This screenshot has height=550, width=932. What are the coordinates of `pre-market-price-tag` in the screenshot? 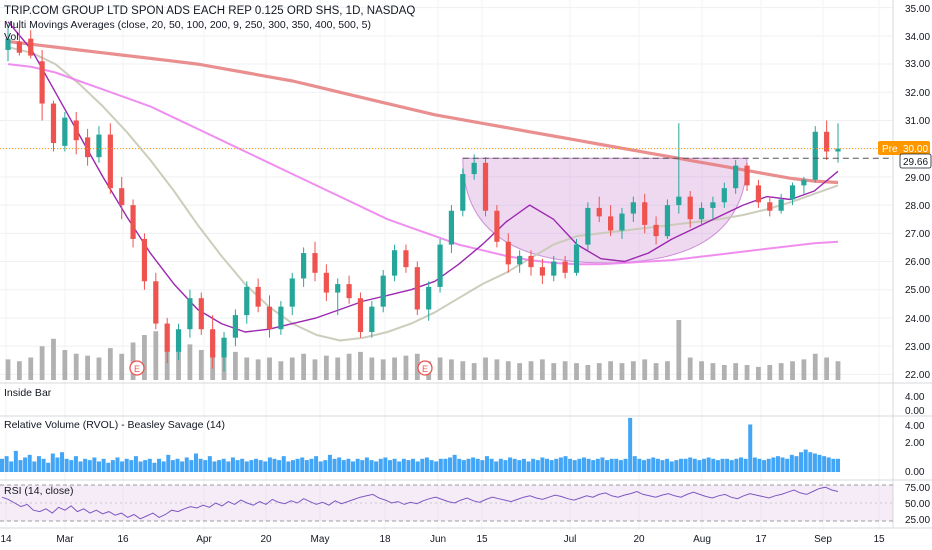 It's located at (904, 148).